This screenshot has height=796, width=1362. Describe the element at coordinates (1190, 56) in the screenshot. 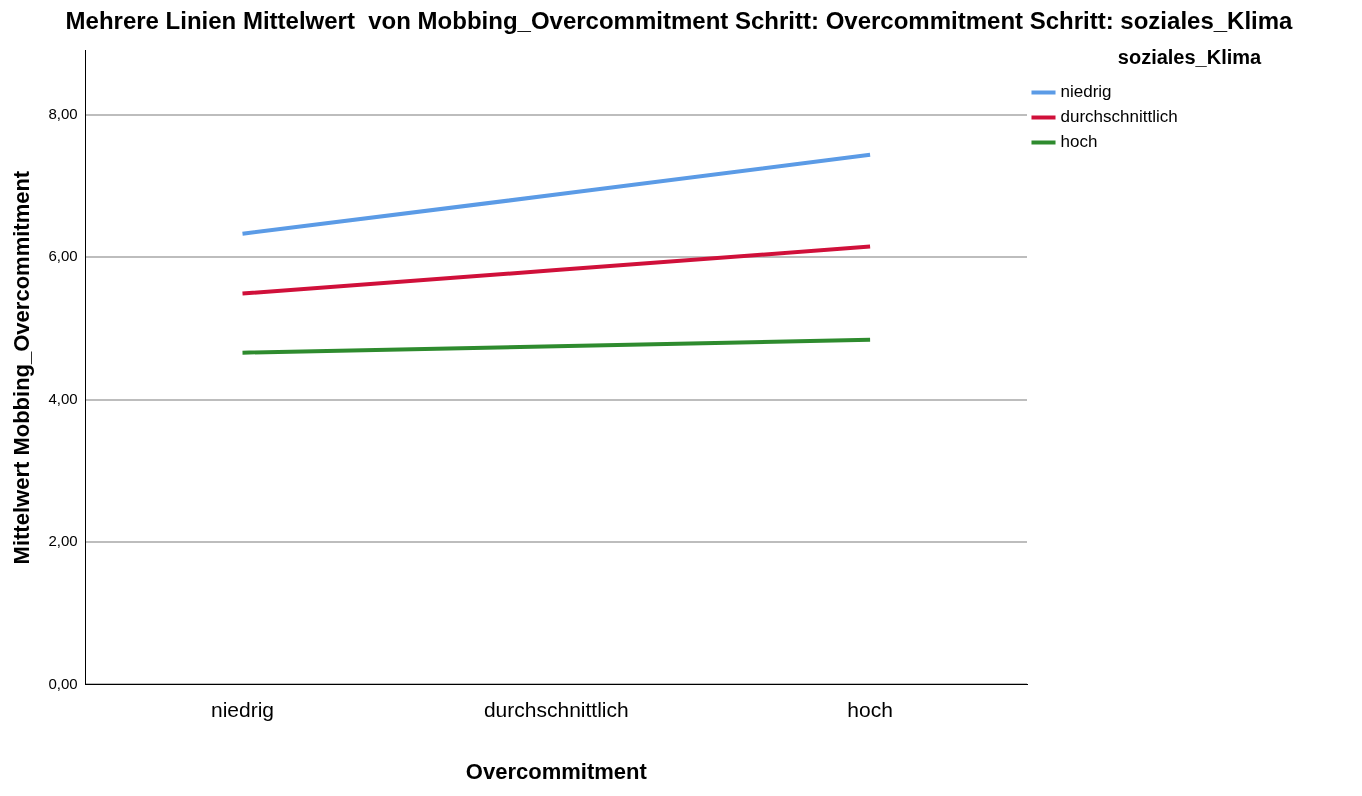

I see `legend-title: soziales_Klima` at that location.